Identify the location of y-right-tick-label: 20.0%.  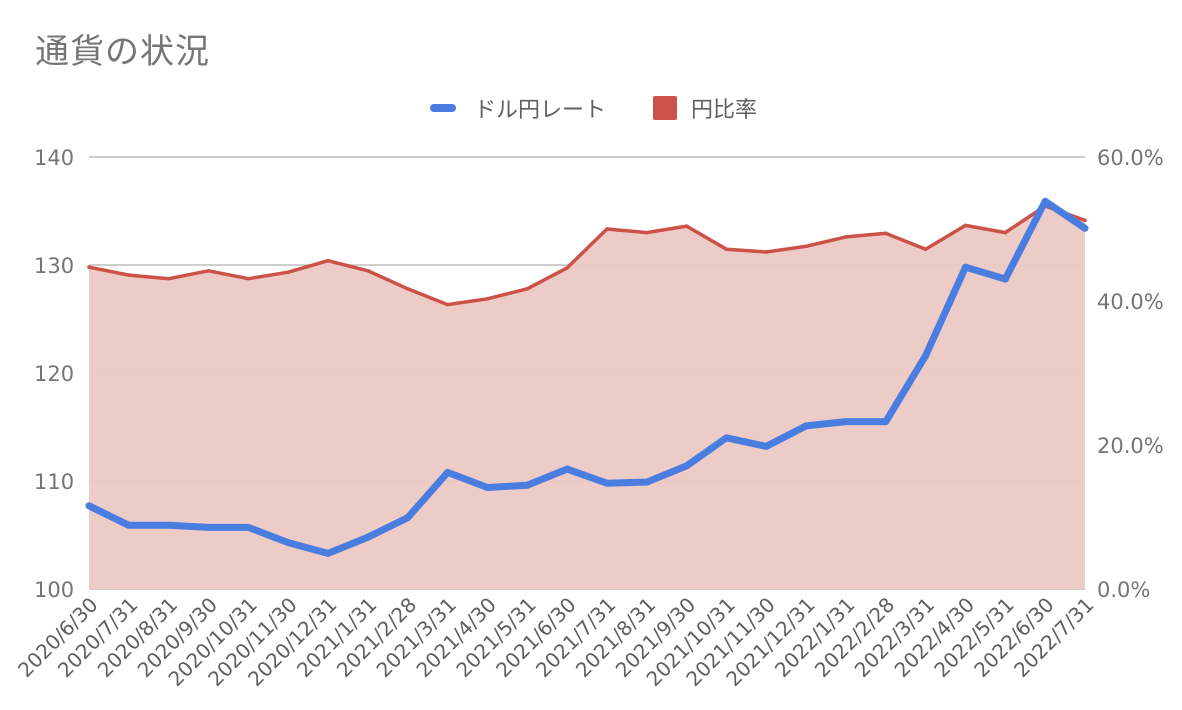
(1130, 446).